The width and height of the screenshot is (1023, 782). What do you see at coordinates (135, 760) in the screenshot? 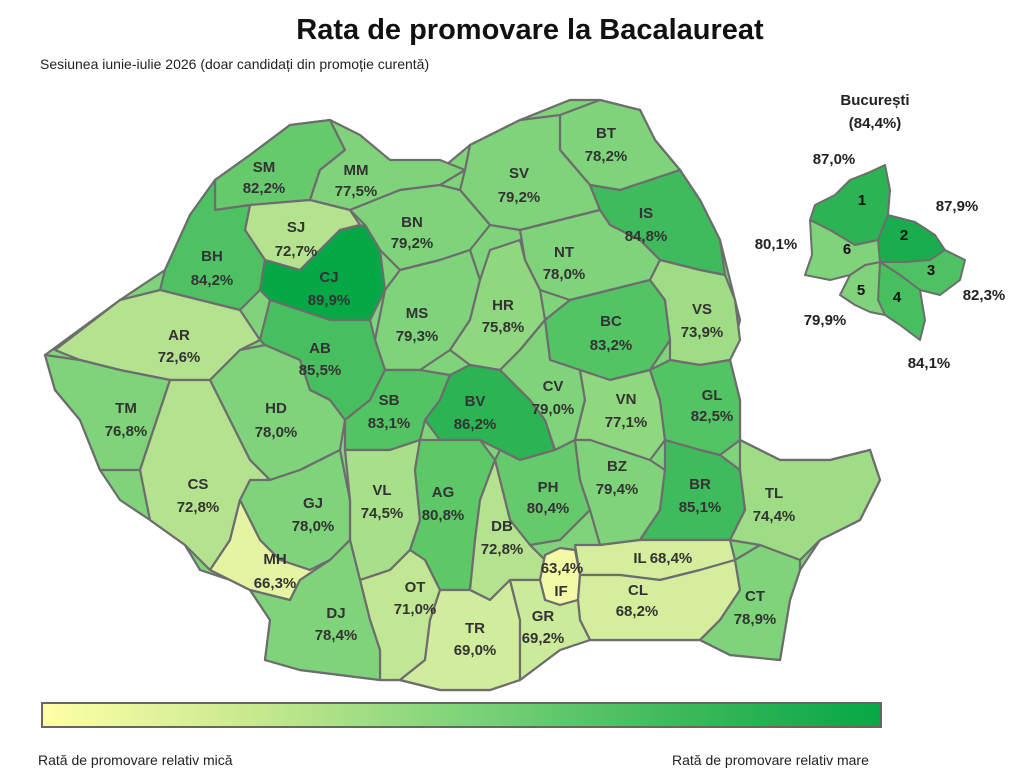
I see `legend-low-label: Rată de promovare relativ mică` at bounding box center [135, 760].